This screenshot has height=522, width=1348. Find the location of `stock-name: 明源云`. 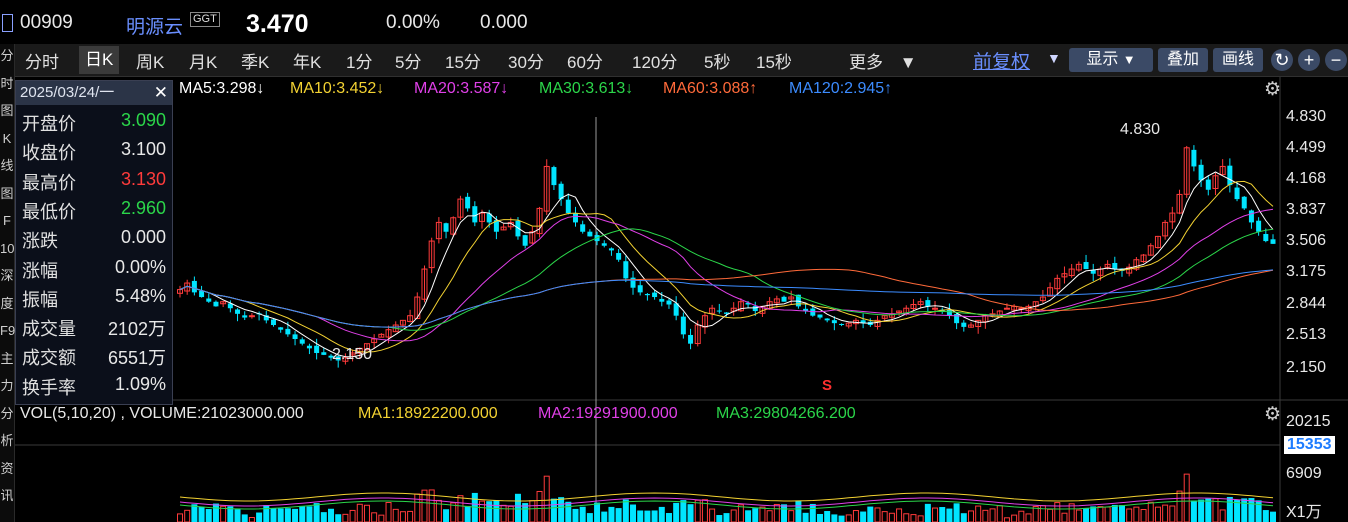

stock-name: 明源云 is located at coordinates (155, 27).